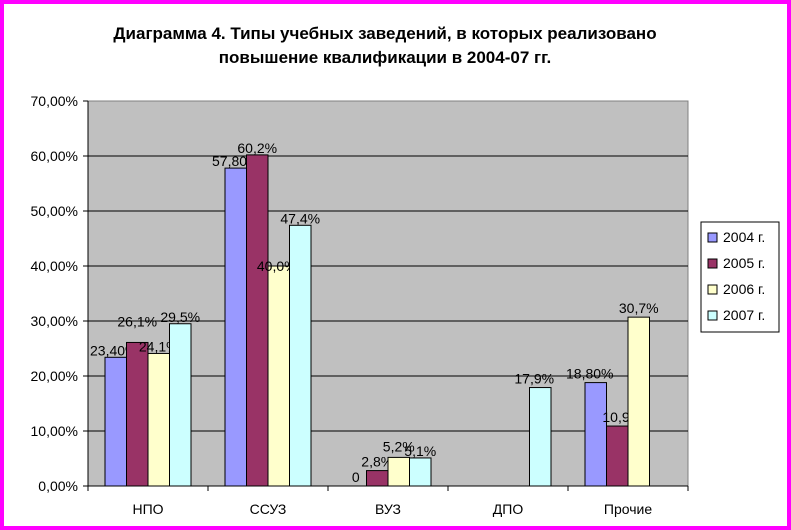  I want to click on data-label: 60,2%, so click(257, 148).